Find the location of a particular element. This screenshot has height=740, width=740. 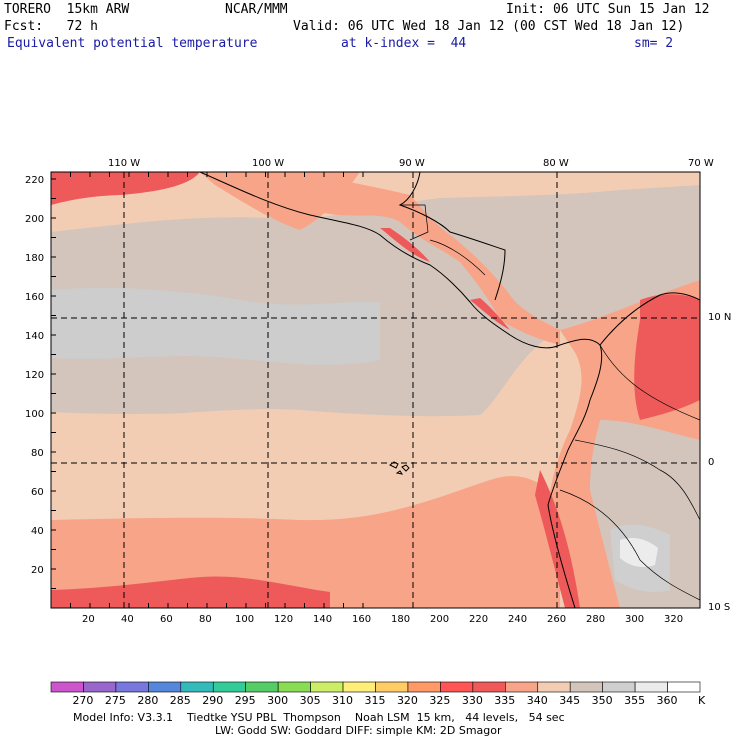

x-tick-label: 140 is located at coordinates (323, 619).